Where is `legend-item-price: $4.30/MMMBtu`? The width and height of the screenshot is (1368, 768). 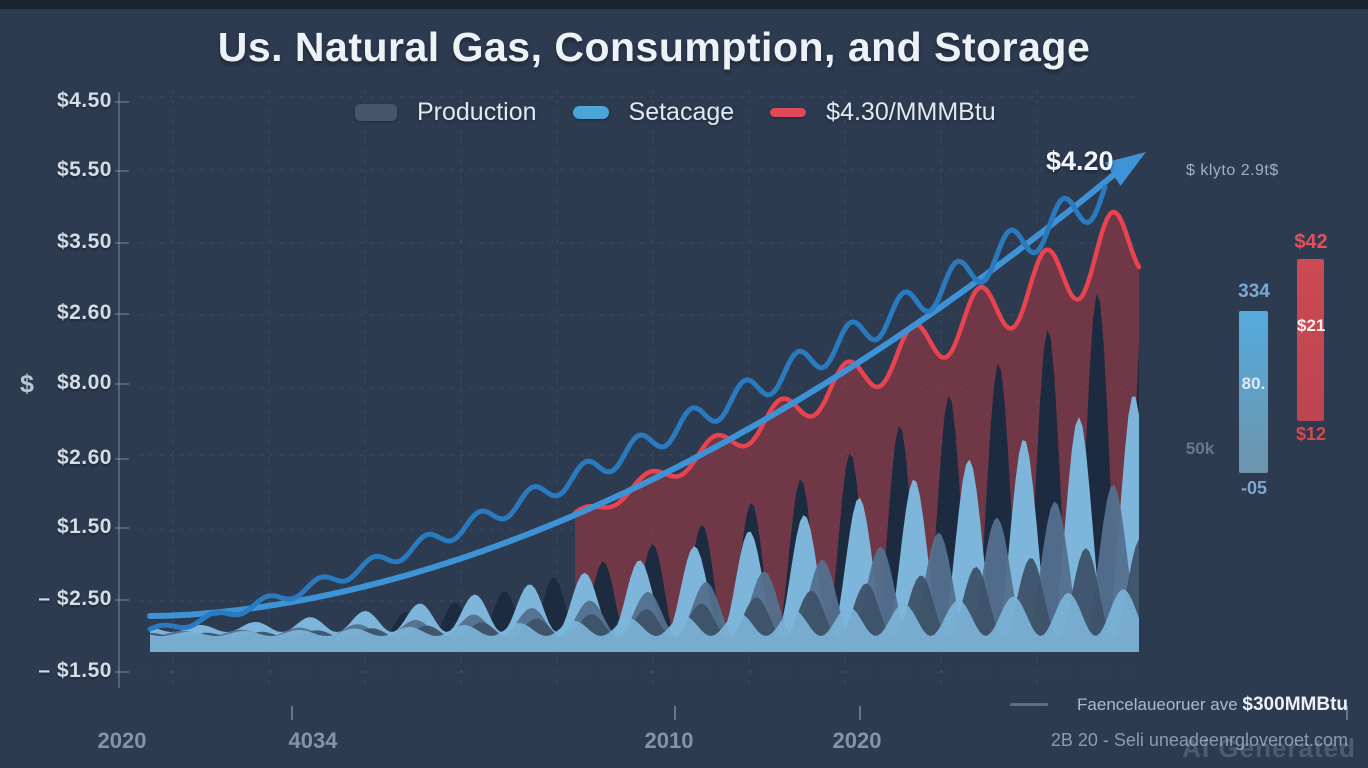
legend-item-price: $4.30/MMMBtu is located at coordinates (883, 112).